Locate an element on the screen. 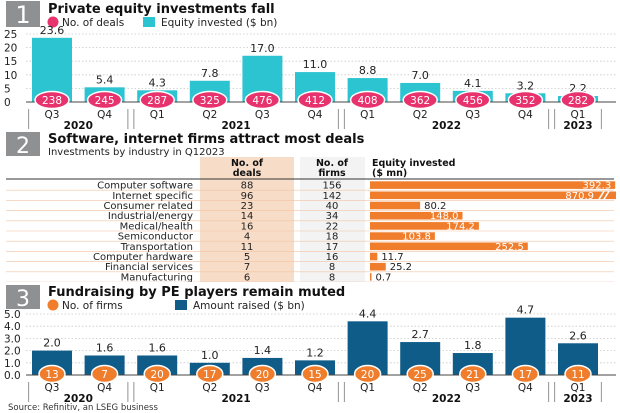 This screenshot has width=620, height=413. equity-value-label: 0.7 is located at coordinates (384, 277).